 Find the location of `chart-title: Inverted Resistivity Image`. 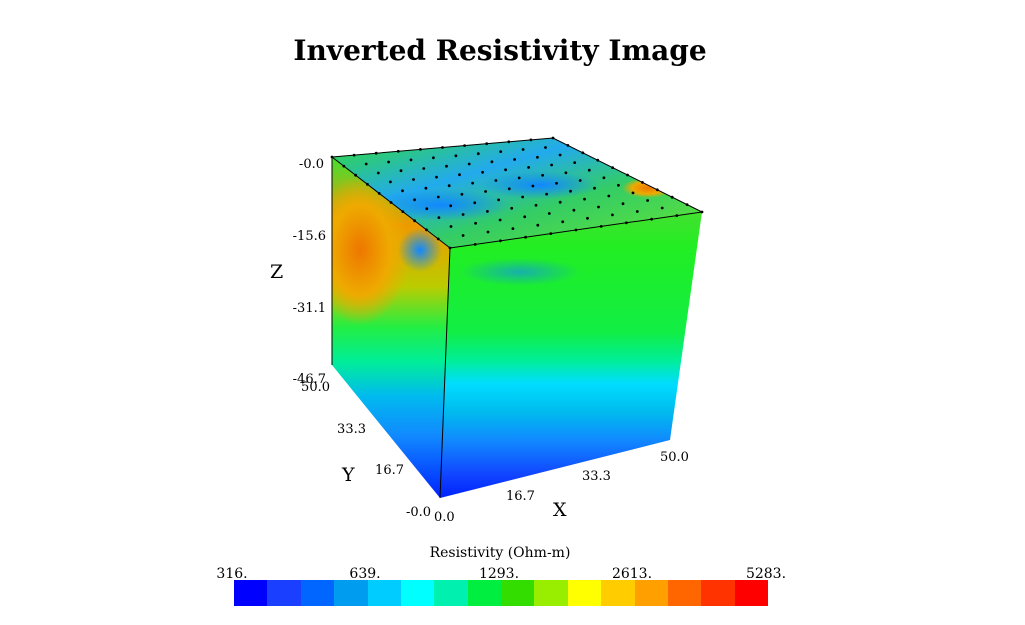

chart-title: Inverted Resistivity Image is located at coordinates (500, 50).